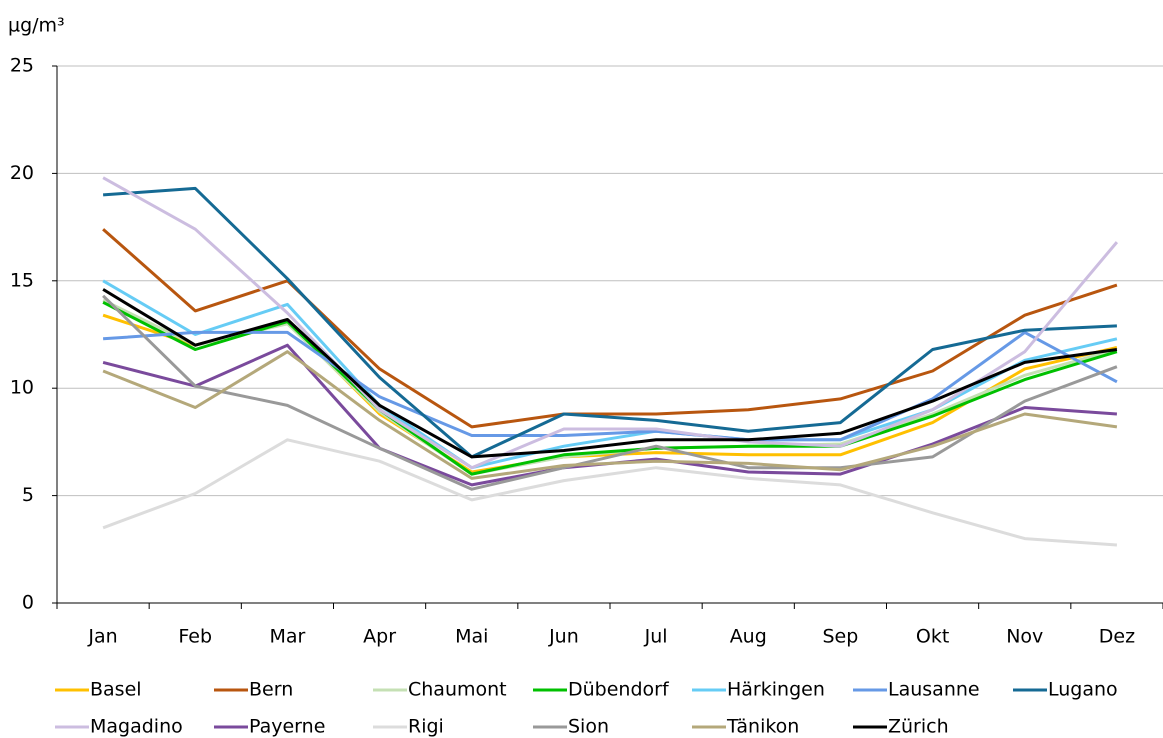  I want to click on x-tick-label: Jan, so click(102, 637).